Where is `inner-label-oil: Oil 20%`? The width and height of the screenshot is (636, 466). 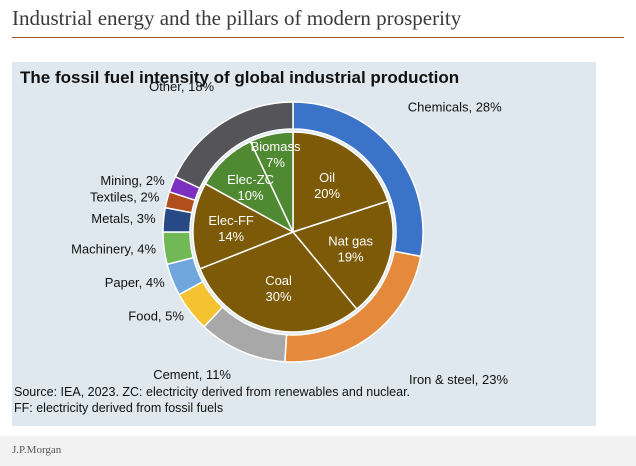
inner-label-oil: Oil 20% is located at coordinates (327, 185).